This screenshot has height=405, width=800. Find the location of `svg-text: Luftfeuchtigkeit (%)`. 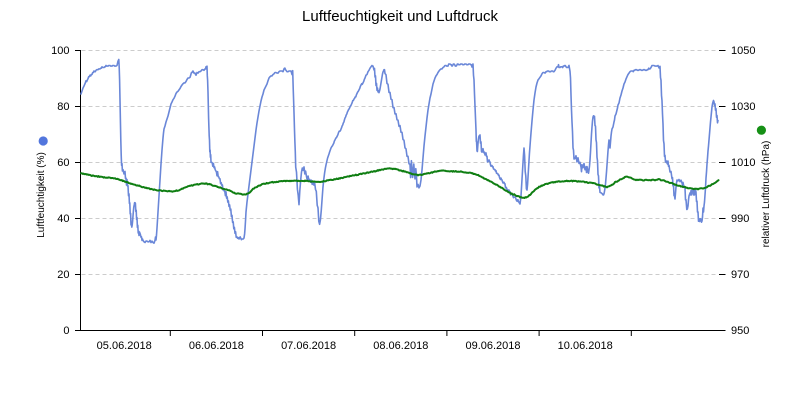

svg-text: Luftfeuchtigkeit (%) is located at coordinates (41, 195).